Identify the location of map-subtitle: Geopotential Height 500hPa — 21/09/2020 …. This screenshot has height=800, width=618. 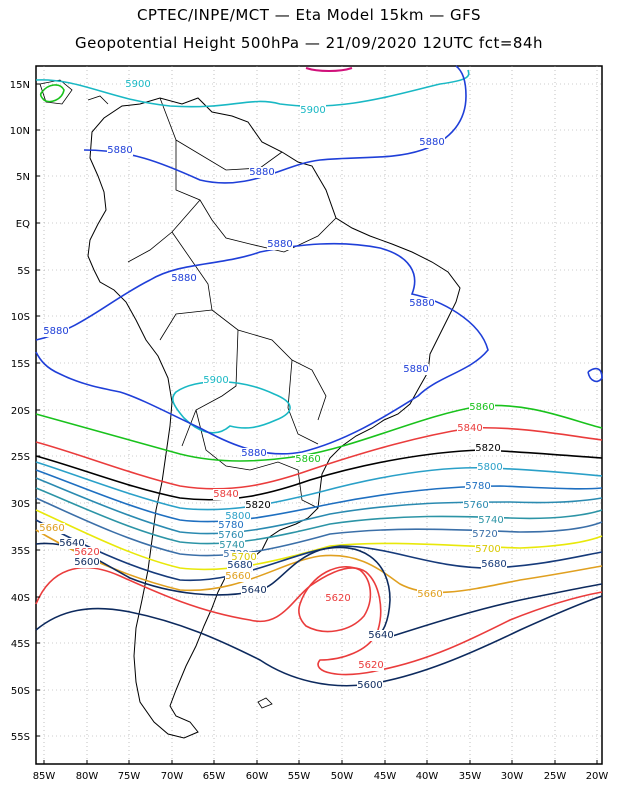
(309, 43).